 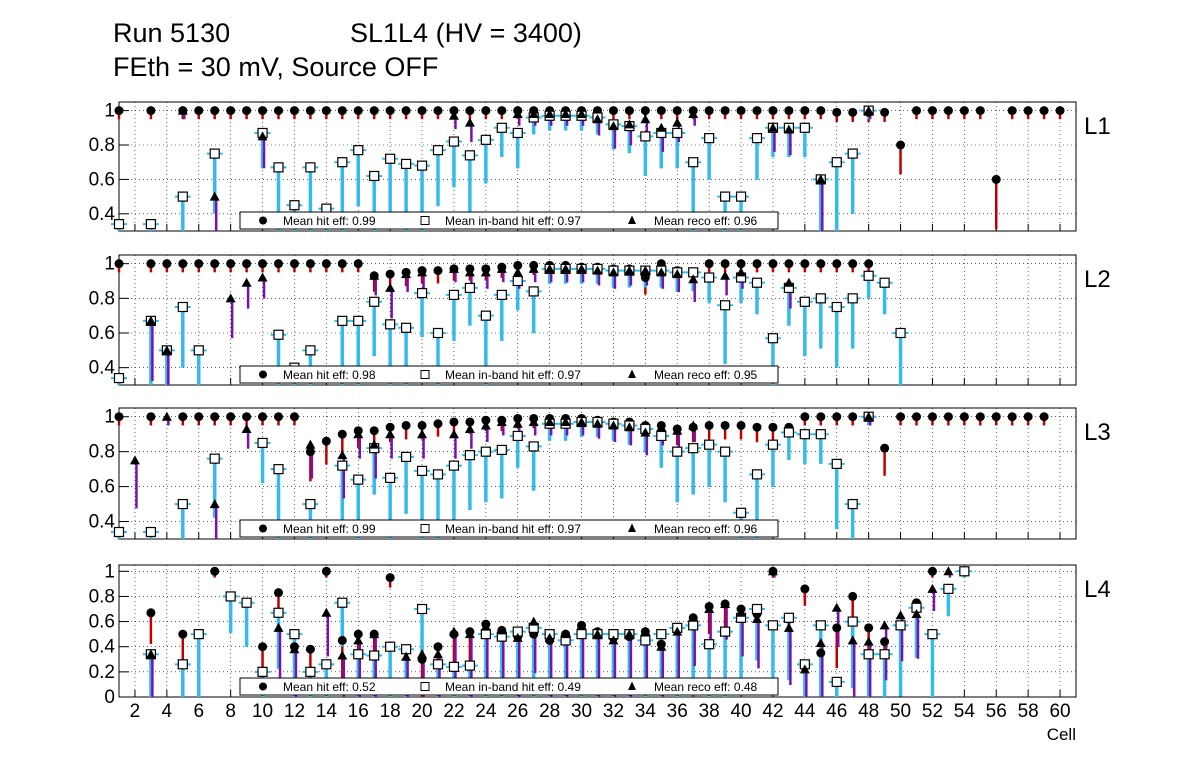 What do you see at coordinates (275, 67) in the screenshot?
I see `conditions-title: FEth = 30 mV, Source OFF` at bounding box center [275, 67].